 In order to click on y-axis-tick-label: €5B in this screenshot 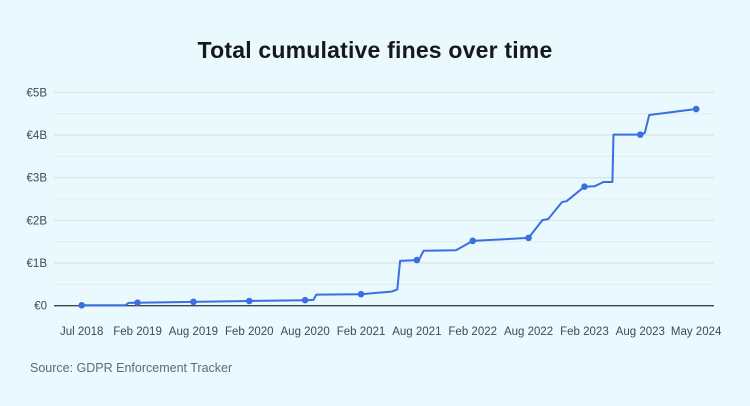, I will do `click(37, 93)`.